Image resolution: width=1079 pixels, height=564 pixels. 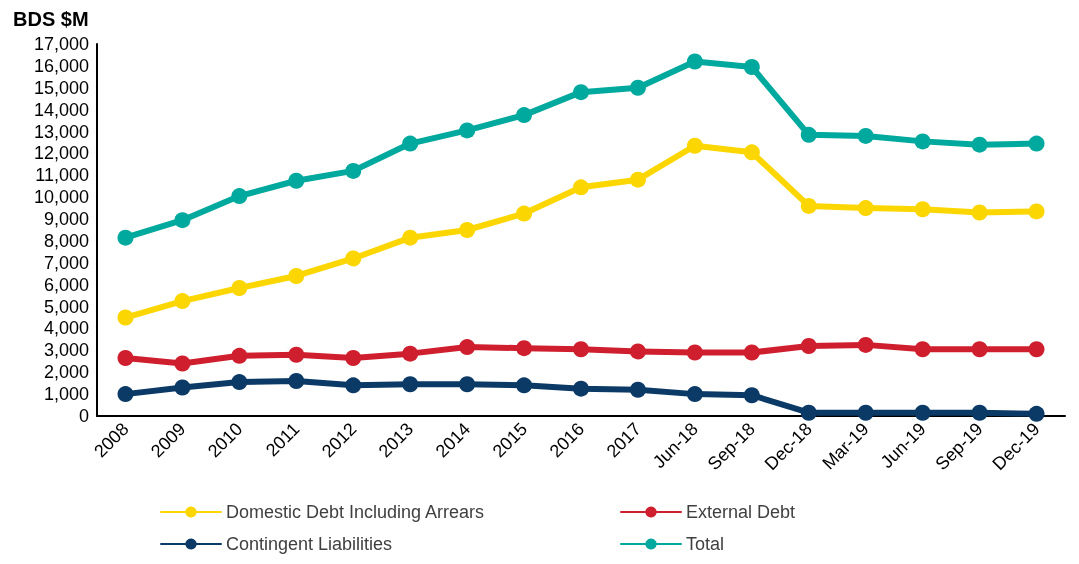 I want to click on legend-label: External Debt, so click(x=741, y=512).